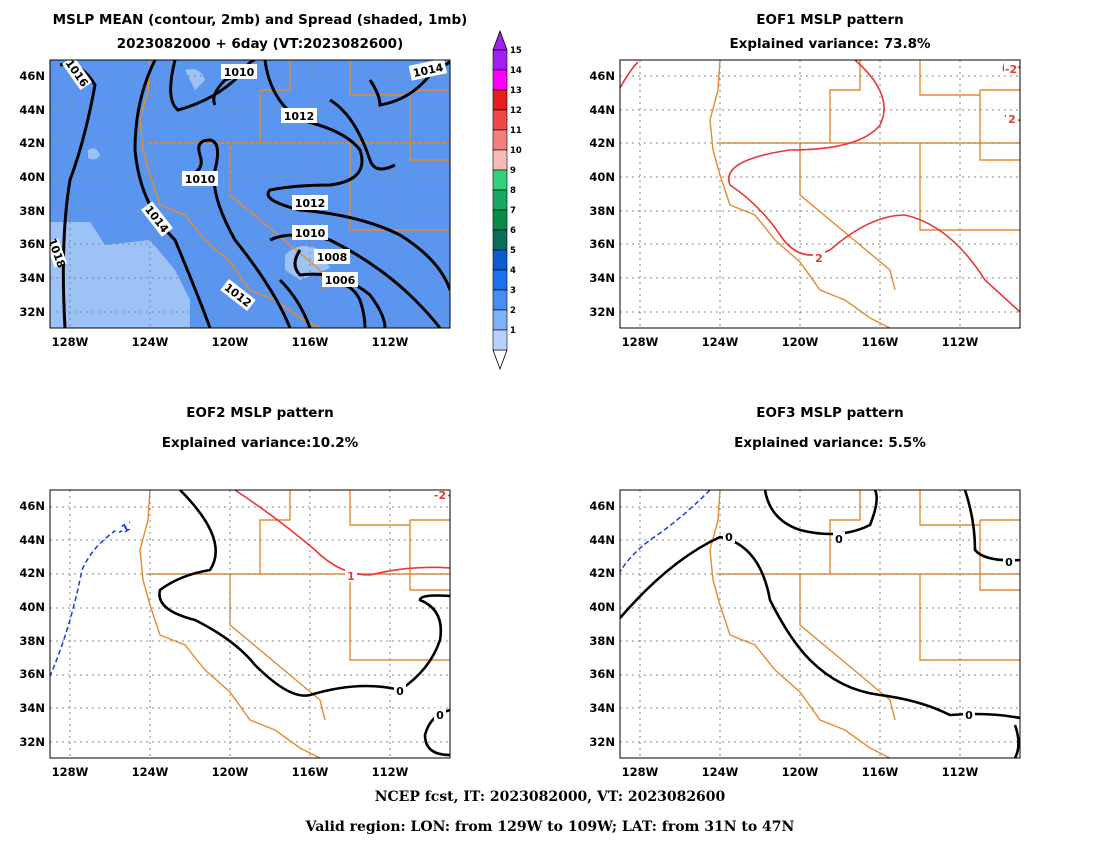 The width and height of the screenshot is (1100, 850). I want to click on contour-label: 1, so click(351, 576).